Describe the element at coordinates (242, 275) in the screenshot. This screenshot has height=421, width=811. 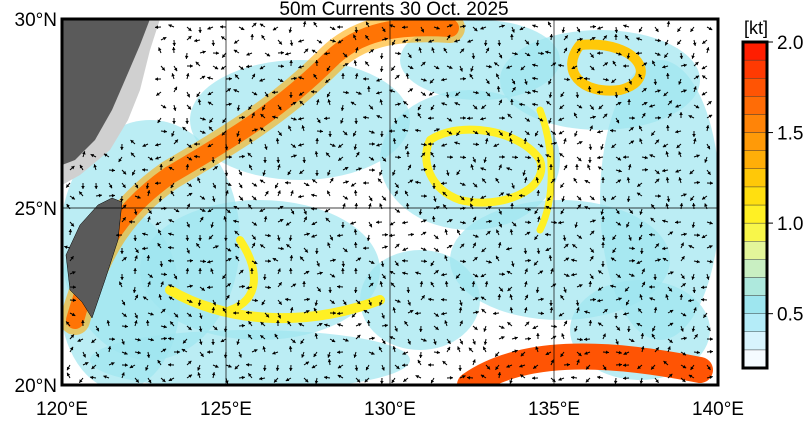
I see `strong-current-band` at that location.